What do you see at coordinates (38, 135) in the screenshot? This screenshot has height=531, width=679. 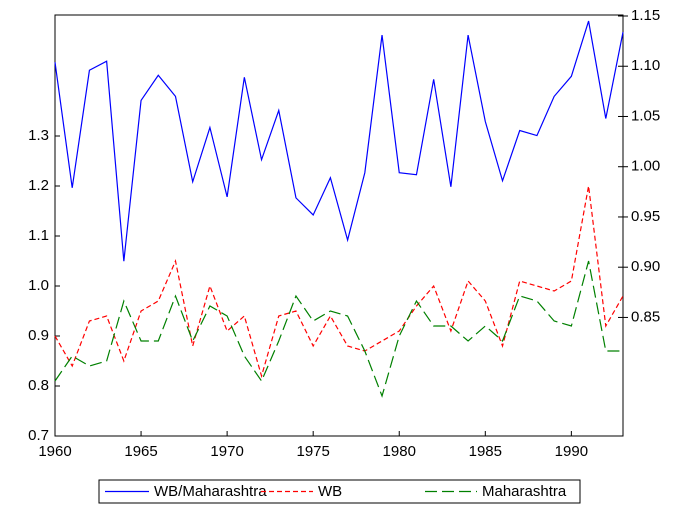 I see `y-tick-label: 1.3` at bounding box center [38, 135].